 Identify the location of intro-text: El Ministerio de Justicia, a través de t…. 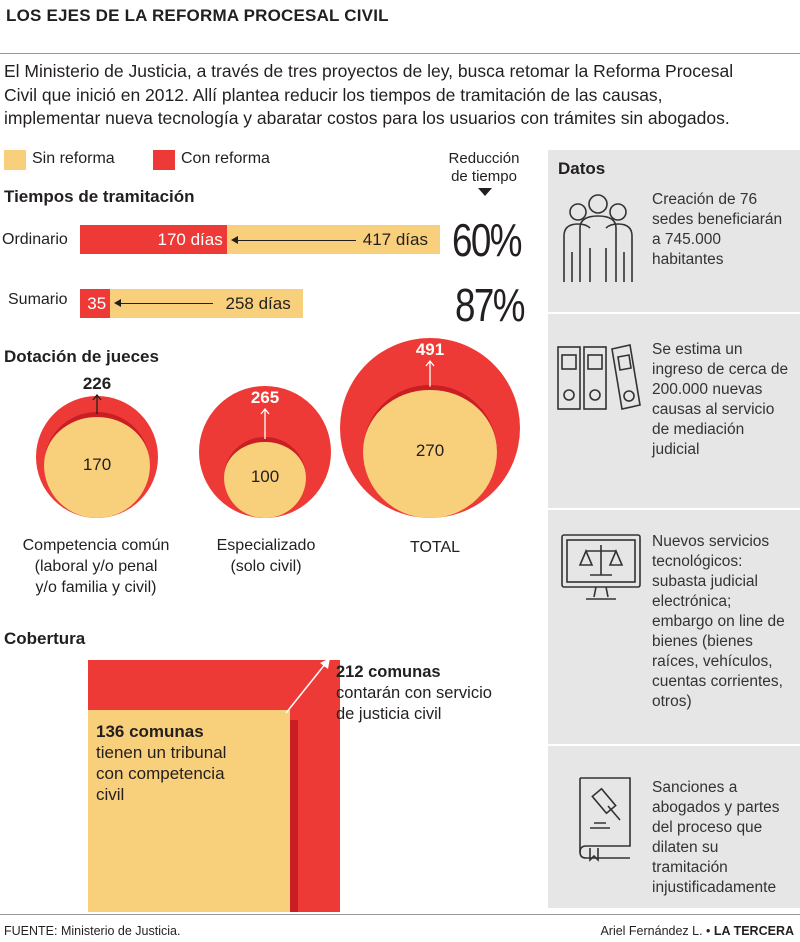
(400, 95).